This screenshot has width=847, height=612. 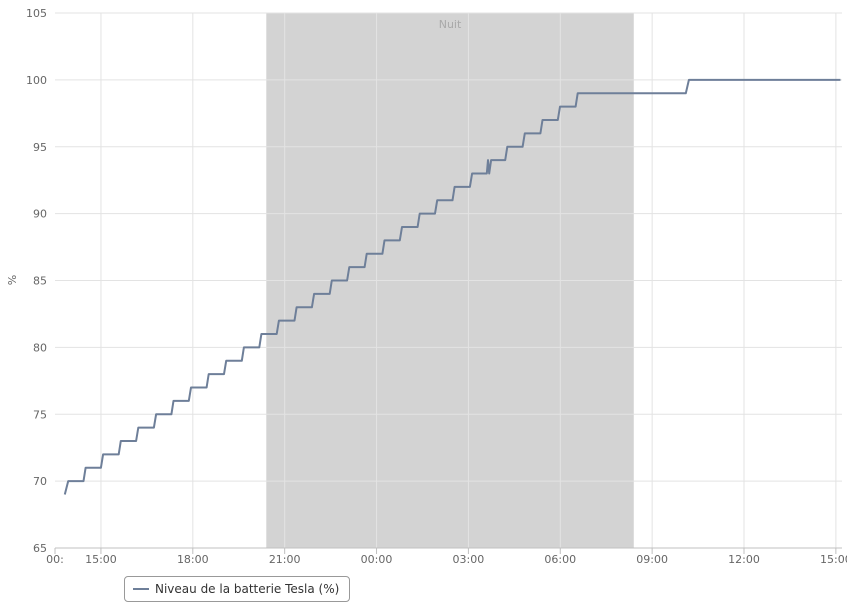 I want to click on x-tick-label: 03:00, so click(x=469, y=559).